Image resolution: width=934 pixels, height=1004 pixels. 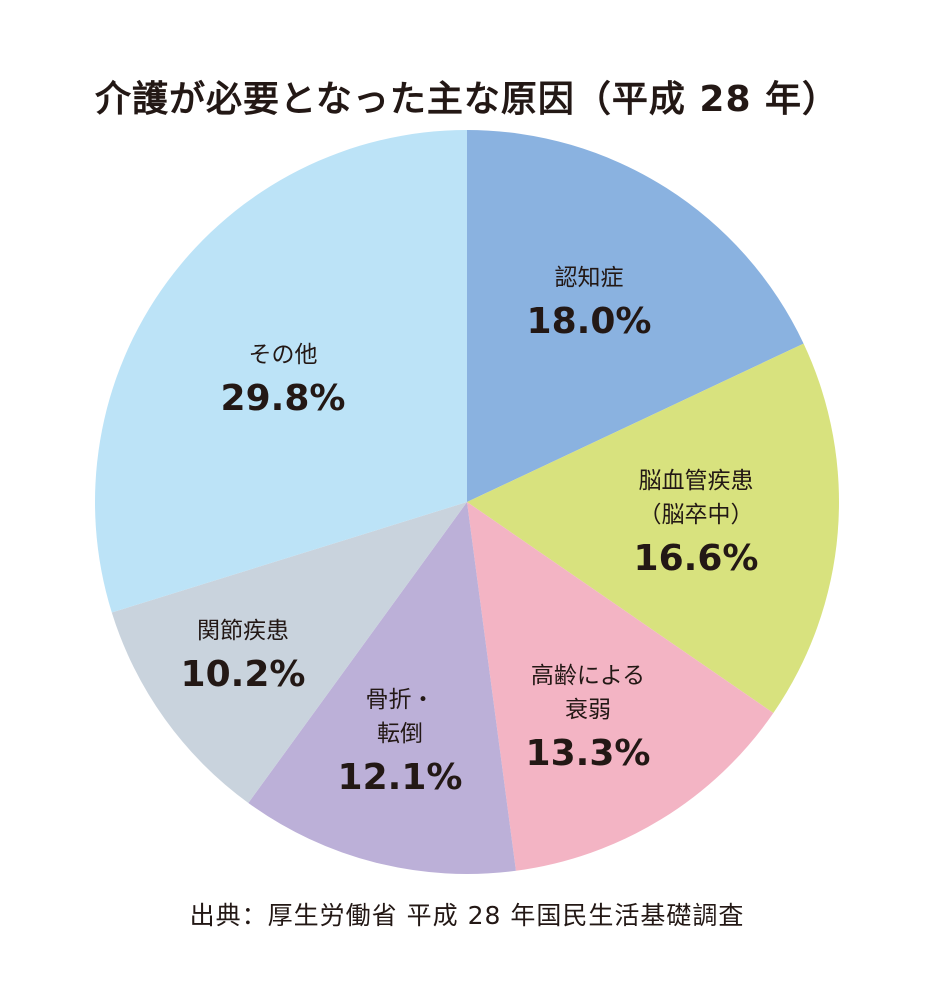 I want to click on slice-value-5: 29.8%, so click(x=283, y=398).